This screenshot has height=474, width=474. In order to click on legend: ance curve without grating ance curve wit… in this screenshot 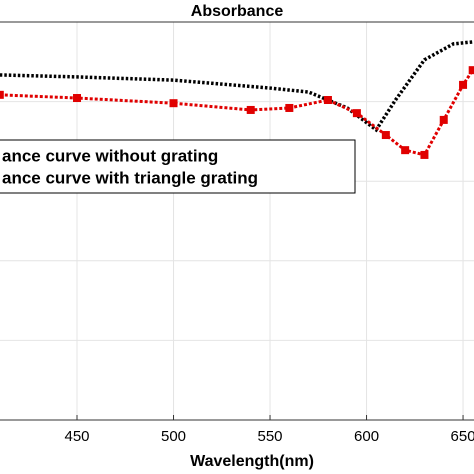, I will do `click(178, 166)`.